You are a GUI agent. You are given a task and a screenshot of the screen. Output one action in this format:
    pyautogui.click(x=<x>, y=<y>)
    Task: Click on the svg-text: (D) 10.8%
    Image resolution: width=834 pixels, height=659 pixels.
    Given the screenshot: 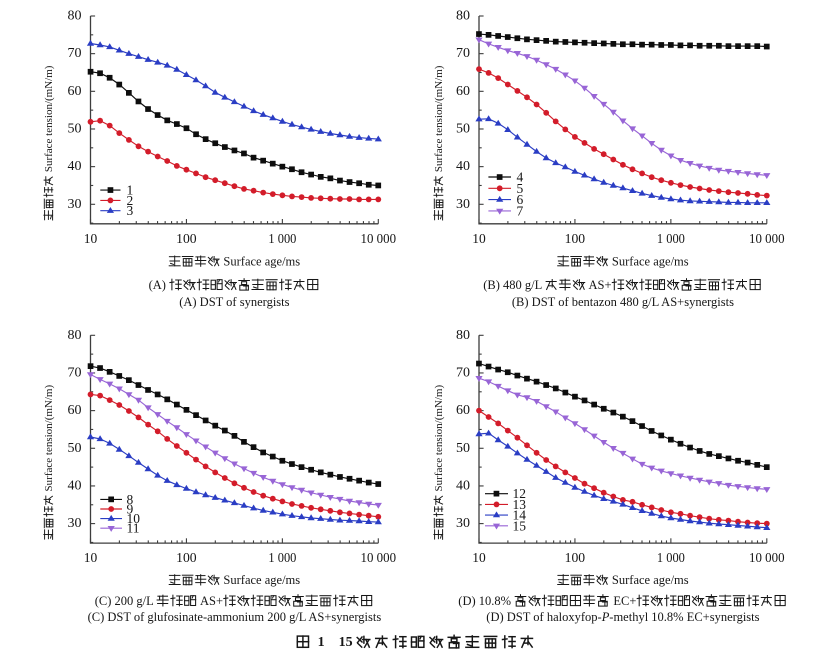 What is the action you would take?
    pyautogui.click(x=486, y=601)
    